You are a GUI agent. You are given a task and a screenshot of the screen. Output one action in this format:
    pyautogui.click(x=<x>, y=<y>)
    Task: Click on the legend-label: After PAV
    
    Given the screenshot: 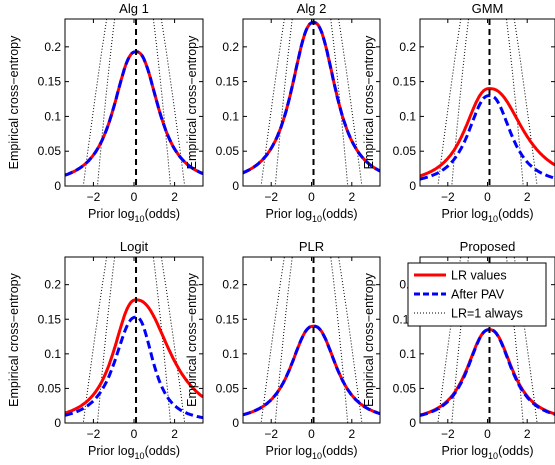 What is the action you would take?
    pyautogui.click(x=478, y=295)
    